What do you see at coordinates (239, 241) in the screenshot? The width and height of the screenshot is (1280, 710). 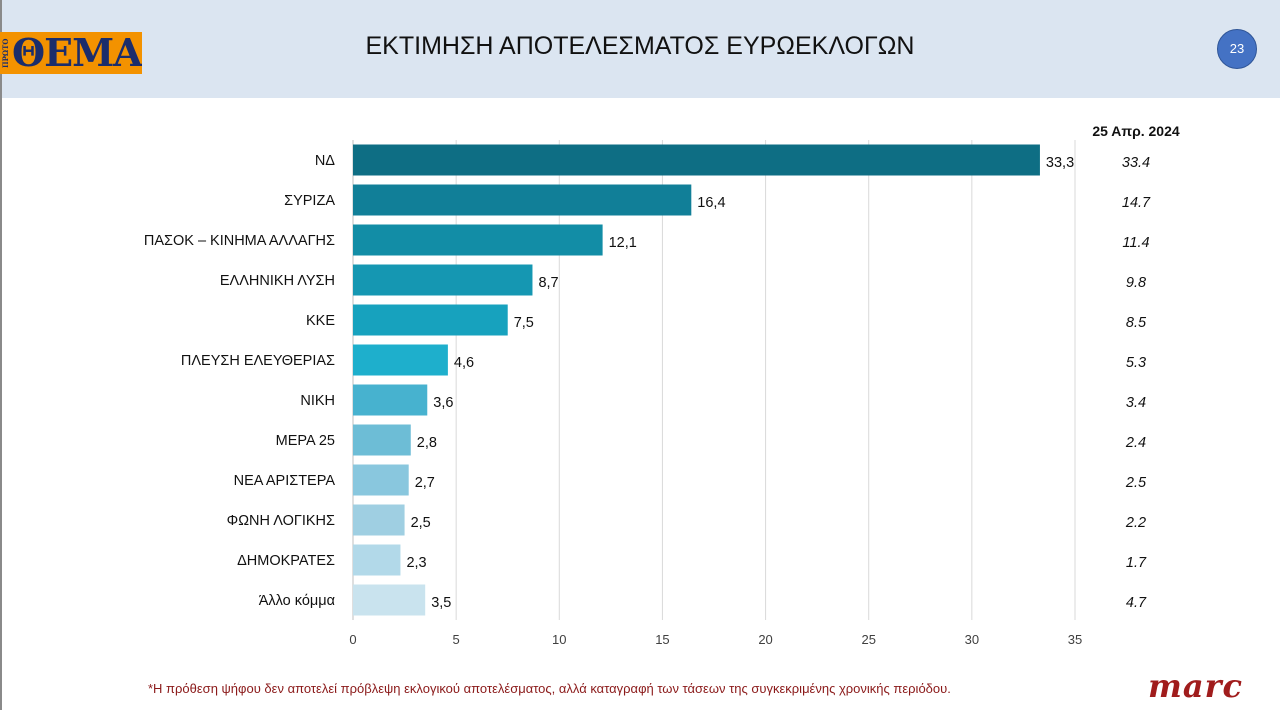 I see `category-label: ΠΑΣΟΚ – ΚΙΝΗΜΑ ΑΛΛΑΓΗΣ` at bounding box center [239, 241].